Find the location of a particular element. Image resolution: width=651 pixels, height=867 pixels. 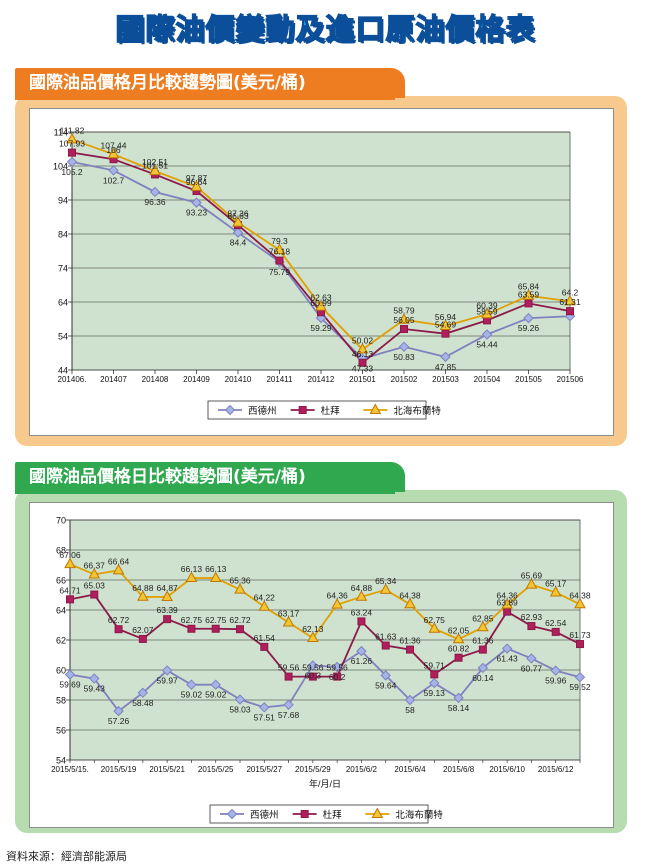

daily-data-label: 57.26 is located at coordinates (119, 721).